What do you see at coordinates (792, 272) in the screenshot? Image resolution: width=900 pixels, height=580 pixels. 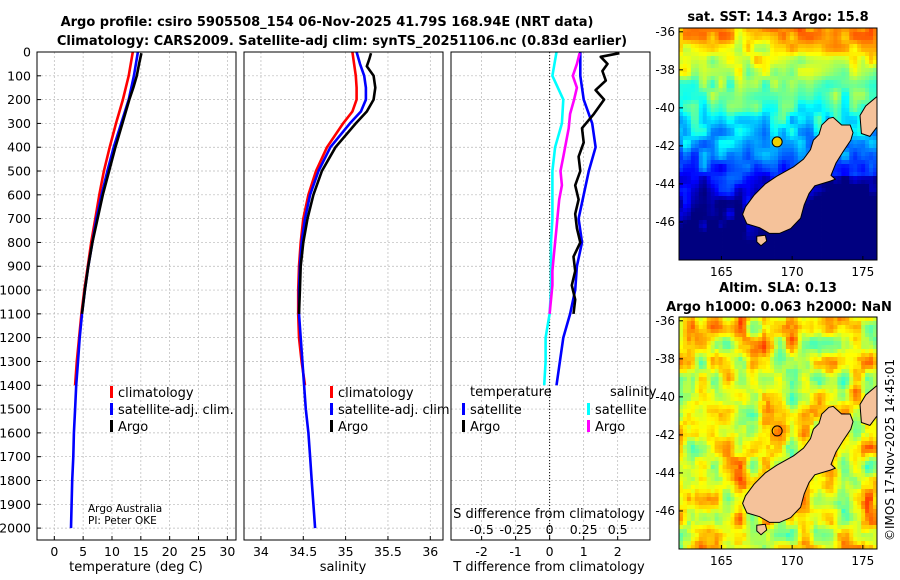 I see `map-x-tick-label: 170` at bounding box center [792, 272].